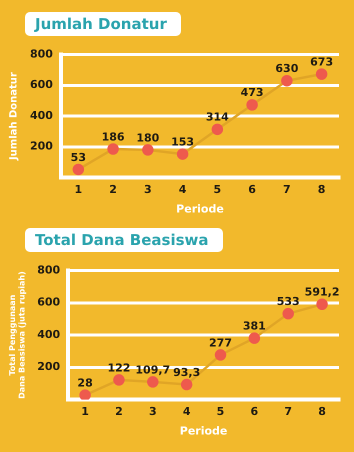 The width and height of the screenshot is (354, 452). What do you see at coordinates (14, 117) in the screenshot?
I see `y-axis-title: Jumlah Donatur` at bounding box center [14, 117].